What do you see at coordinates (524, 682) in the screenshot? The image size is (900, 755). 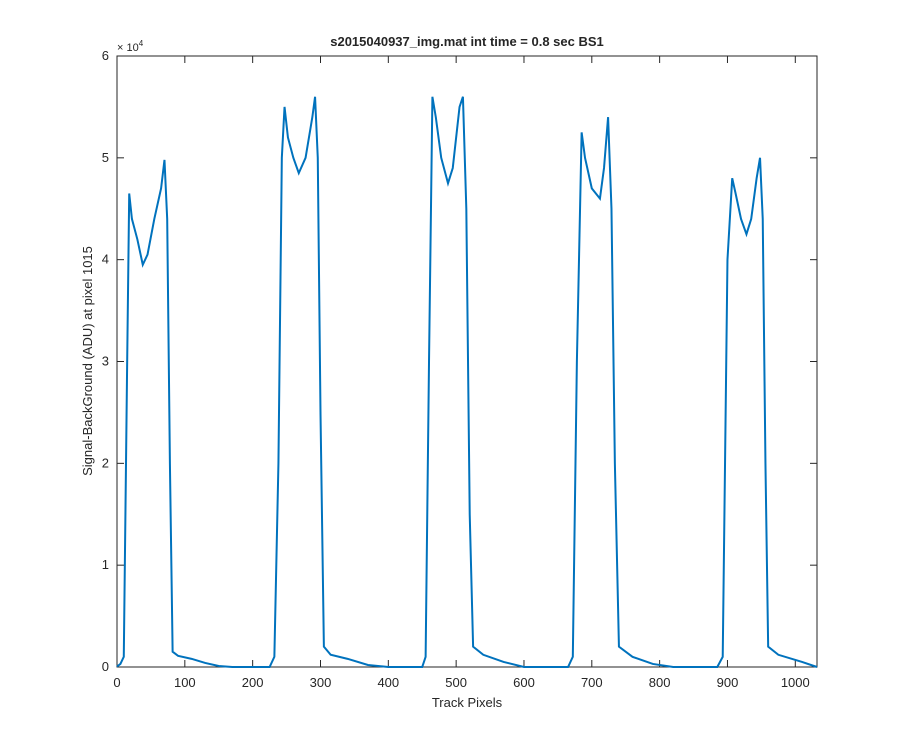 I see `x-tick-label: 600` at bounding box center [524, 682].